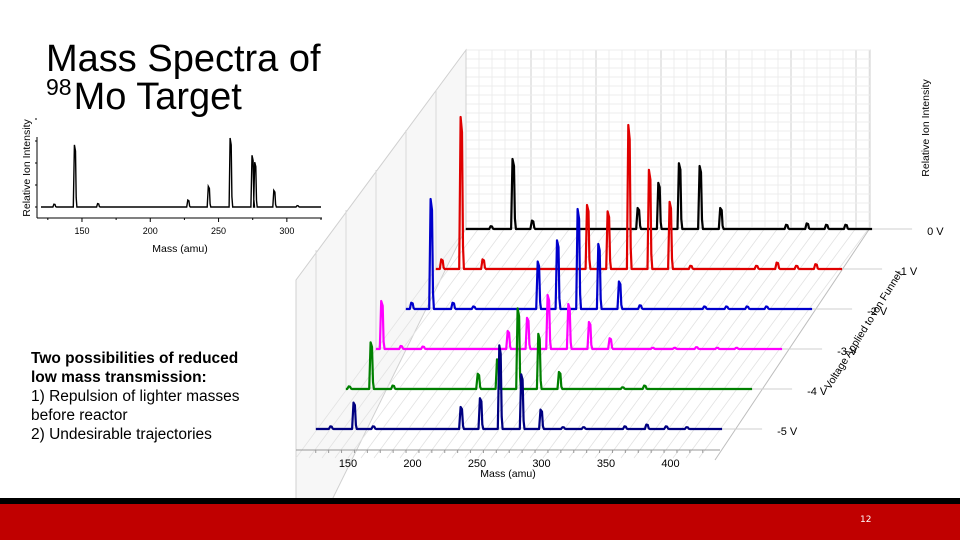  What do you see at coordinates (178, 186) in the screenshot?
I see `inset-mass-spectrum: 150 200 250 300 Mass (amu)` at bounding box center [178, 186].